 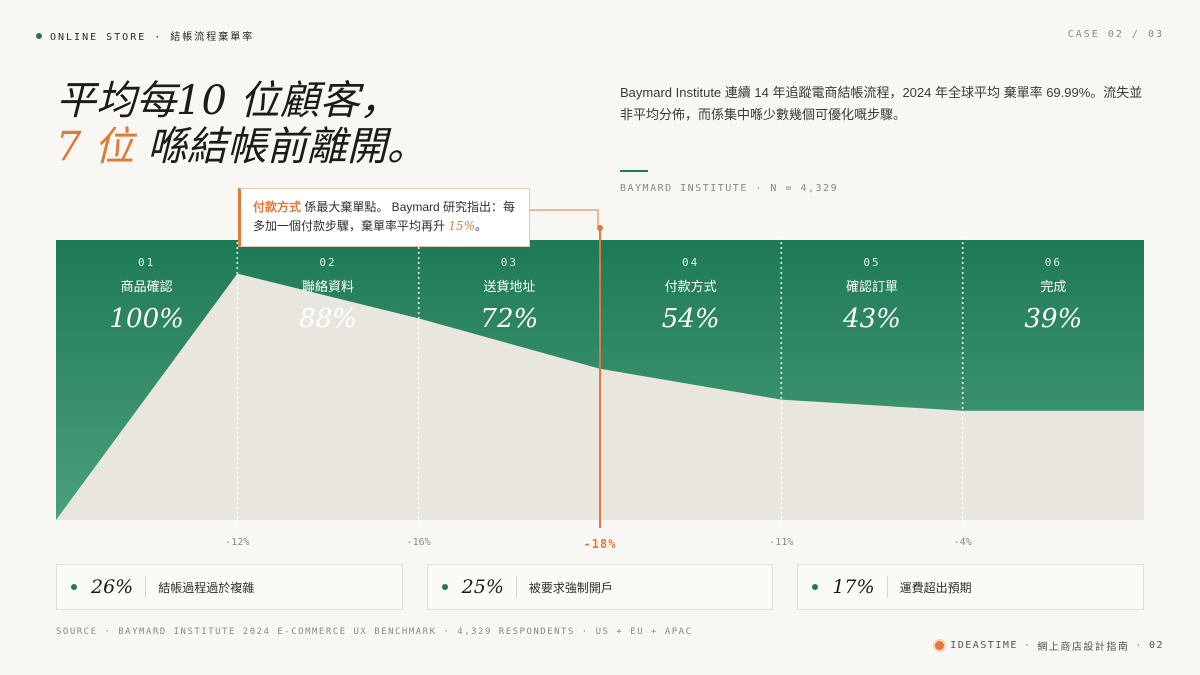 I want to click on brand-dot-icon, so click(x=940, y=645).